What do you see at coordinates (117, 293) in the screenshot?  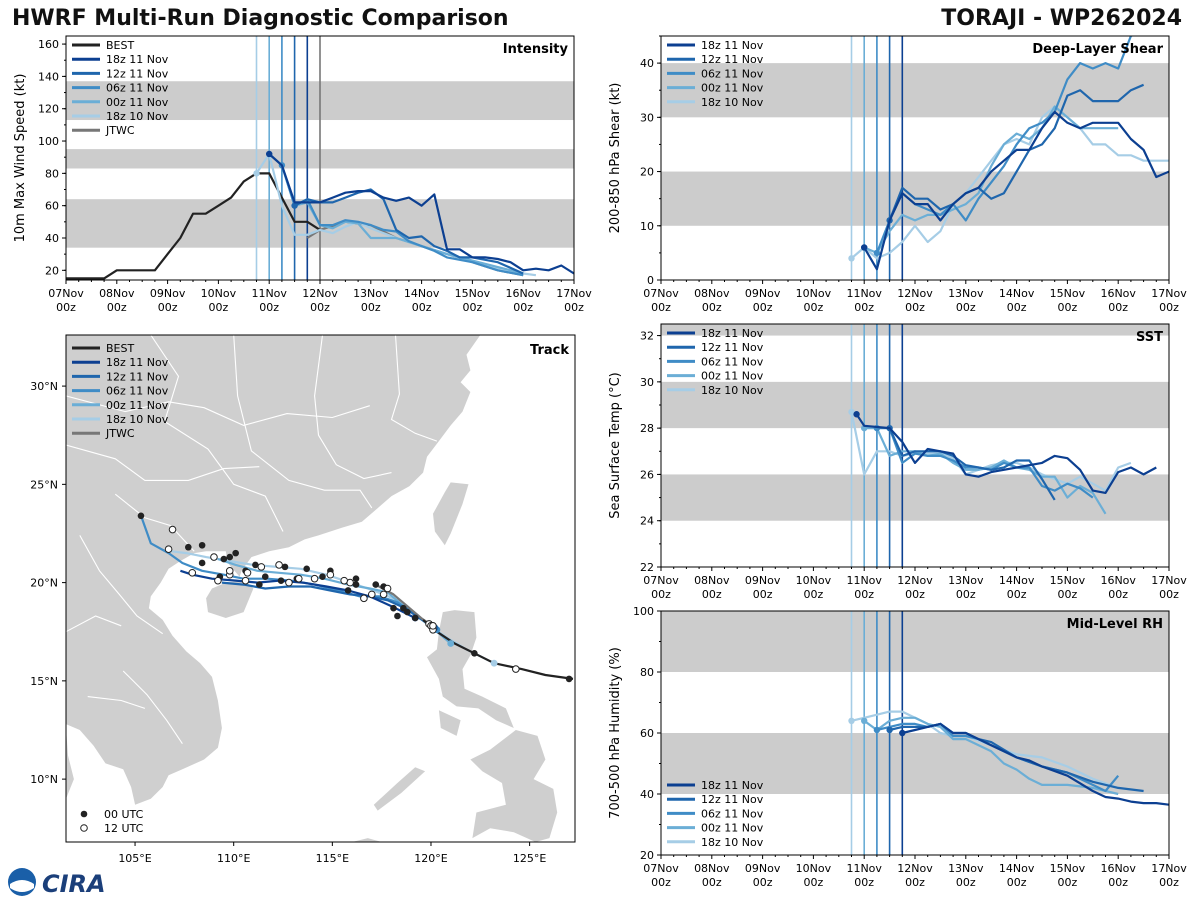 I see `intensity-xtick-day: 08Nov` at bounding box center [117, 293].